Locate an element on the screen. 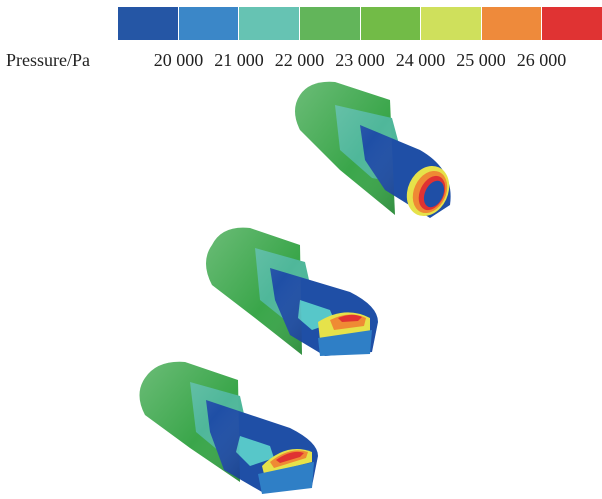 The height and width of the screenshot is (499, 602). legend-tick-label: 22 000 is located at coordinates (299, 60).